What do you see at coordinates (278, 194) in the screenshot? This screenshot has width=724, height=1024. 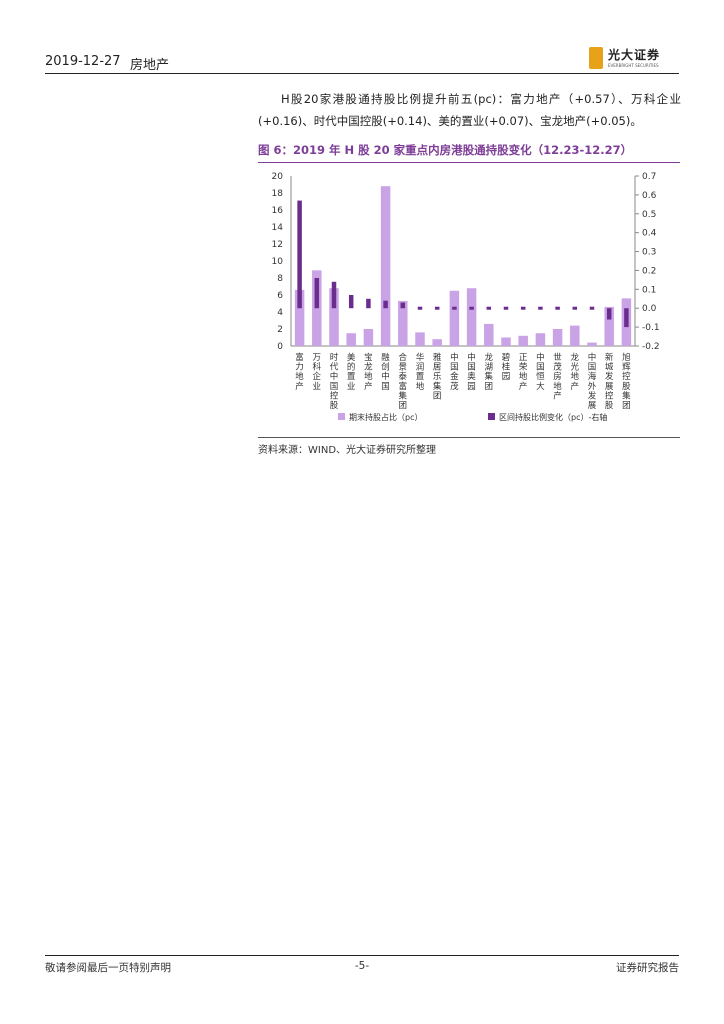 I see `left-tick-label: 18` at bounding box center [278, 194].